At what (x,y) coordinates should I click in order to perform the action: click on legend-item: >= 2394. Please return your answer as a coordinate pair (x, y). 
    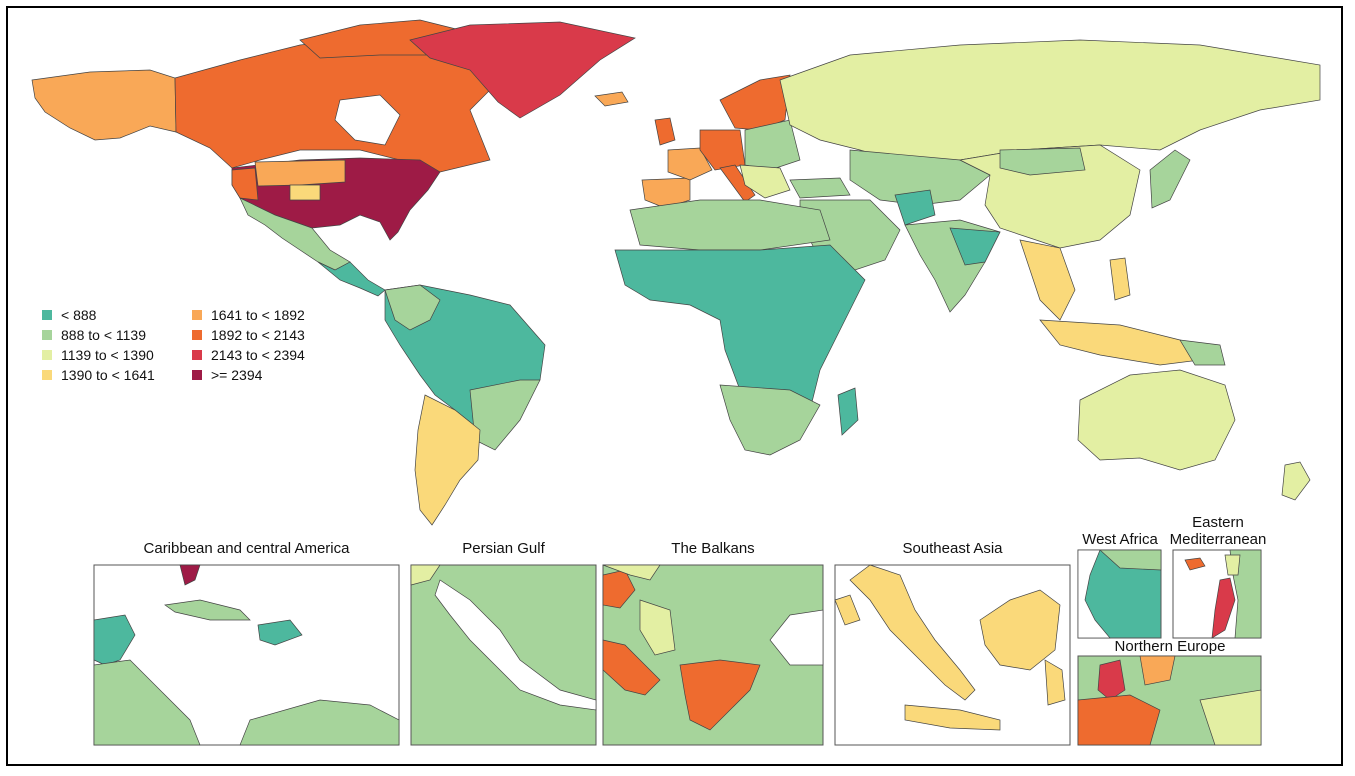
    Looking at the image, I should click on (267, 374).